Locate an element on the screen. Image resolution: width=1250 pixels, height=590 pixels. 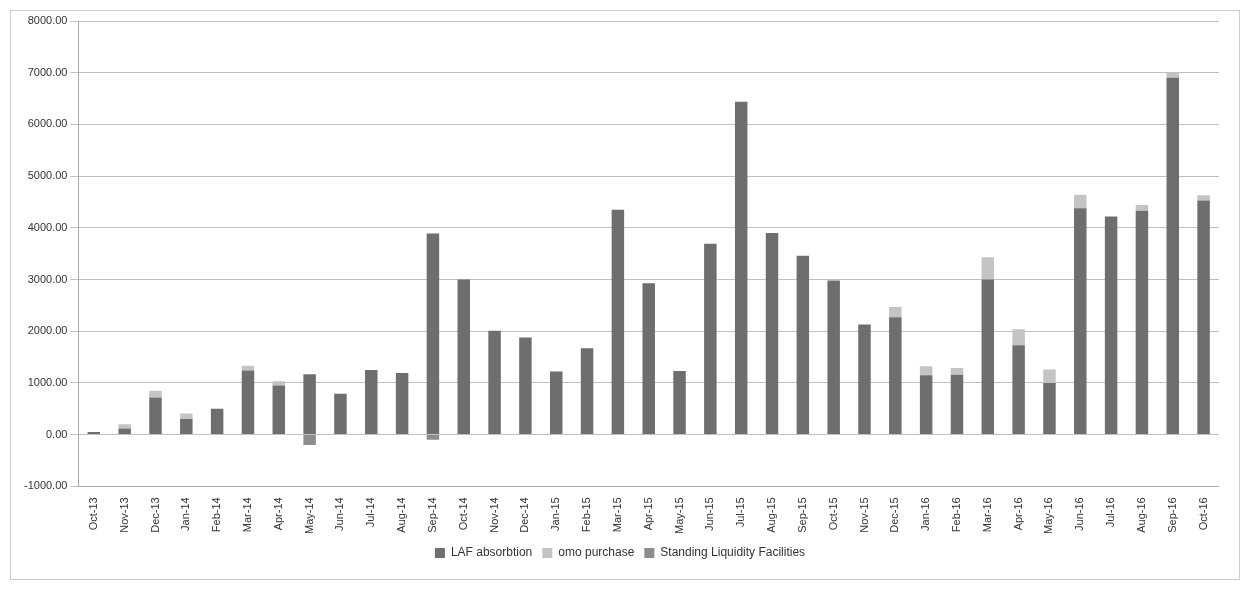
legend-label: LAF absorbtion is located at coordinates (491, 552).